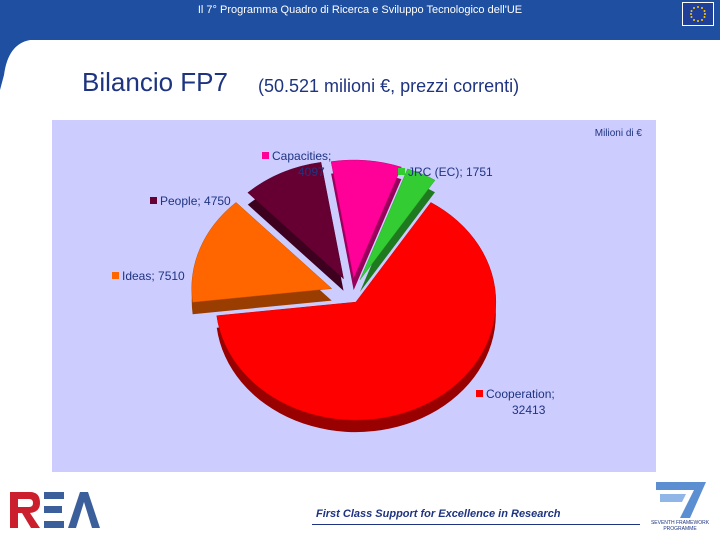  I want to click on rea-logo, so click(55, 510).